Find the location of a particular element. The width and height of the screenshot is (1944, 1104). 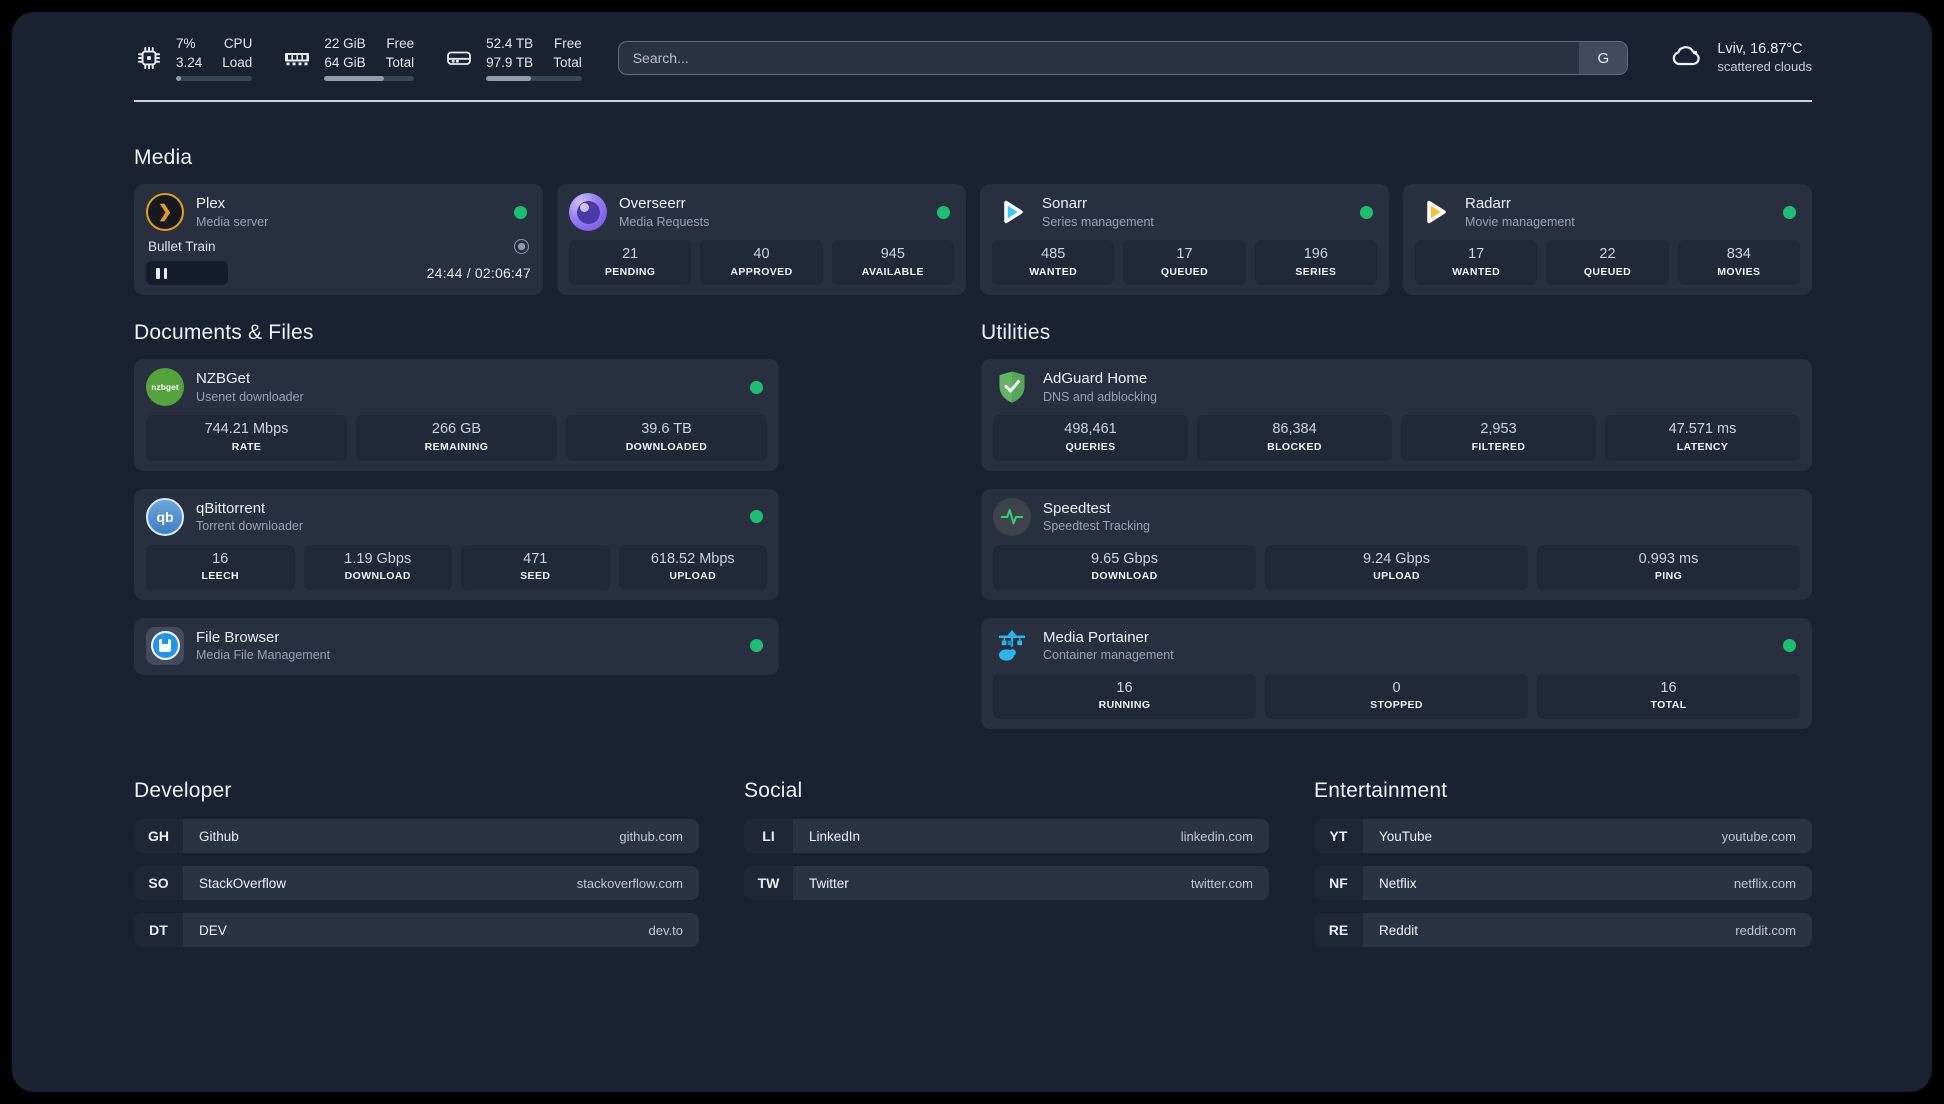

memory-free-label: Free is located at coordinates (400, 43).